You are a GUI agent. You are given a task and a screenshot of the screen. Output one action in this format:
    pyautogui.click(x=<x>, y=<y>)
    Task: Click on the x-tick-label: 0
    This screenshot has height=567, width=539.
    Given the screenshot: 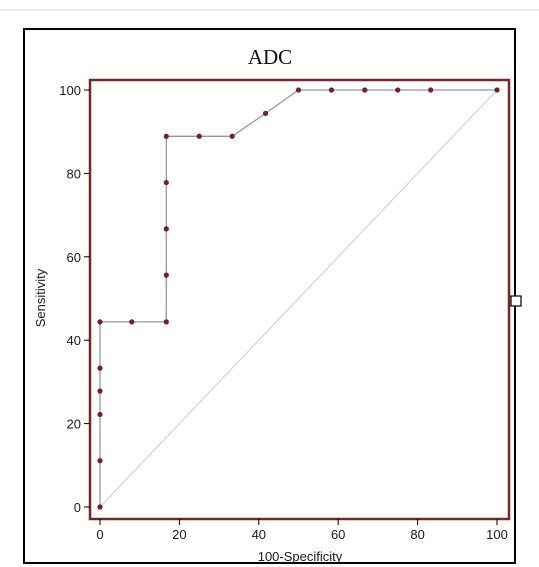 What is the action you would take?
    pyautogui.click(x=99, y=534)
    